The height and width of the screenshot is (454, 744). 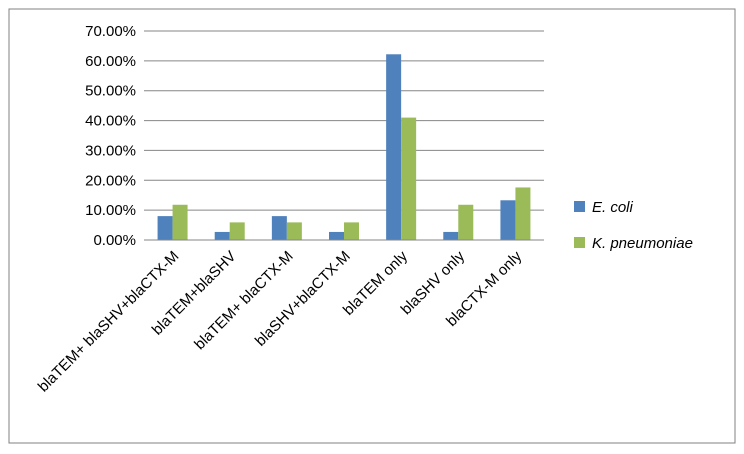 What do you see at coordinates (114, 240) in the screenshot?
I see `y-tick-label: 0.00%` at bounding box center [114, 240].